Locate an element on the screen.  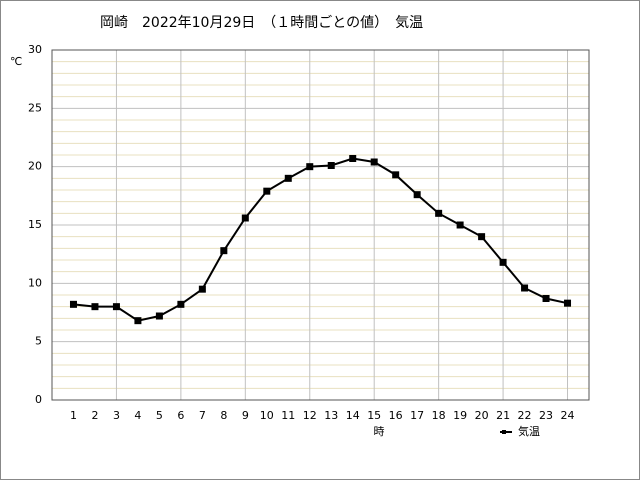
x-tick-label: 15 is located at coordinates (374, 415).